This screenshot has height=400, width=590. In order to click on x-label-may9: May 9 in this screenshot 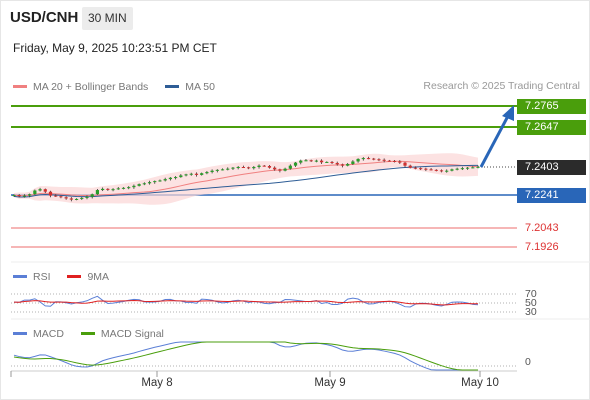, I will do `click(330, 383)`.